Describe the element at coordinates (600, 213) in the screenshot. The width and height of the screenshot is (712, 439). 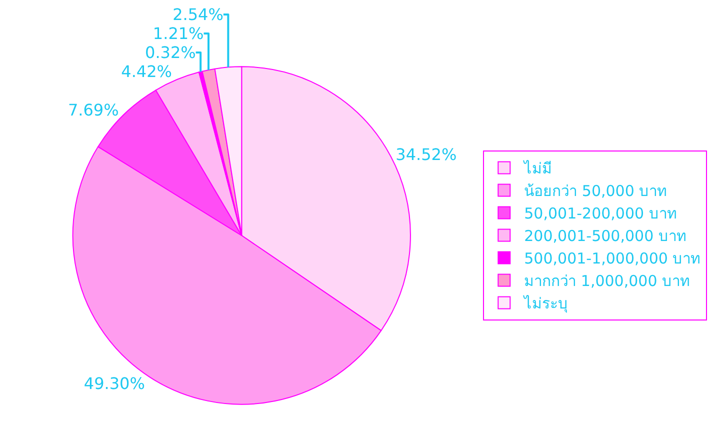
I see `legend-label: 50,001-200,000 บาท` at that location.